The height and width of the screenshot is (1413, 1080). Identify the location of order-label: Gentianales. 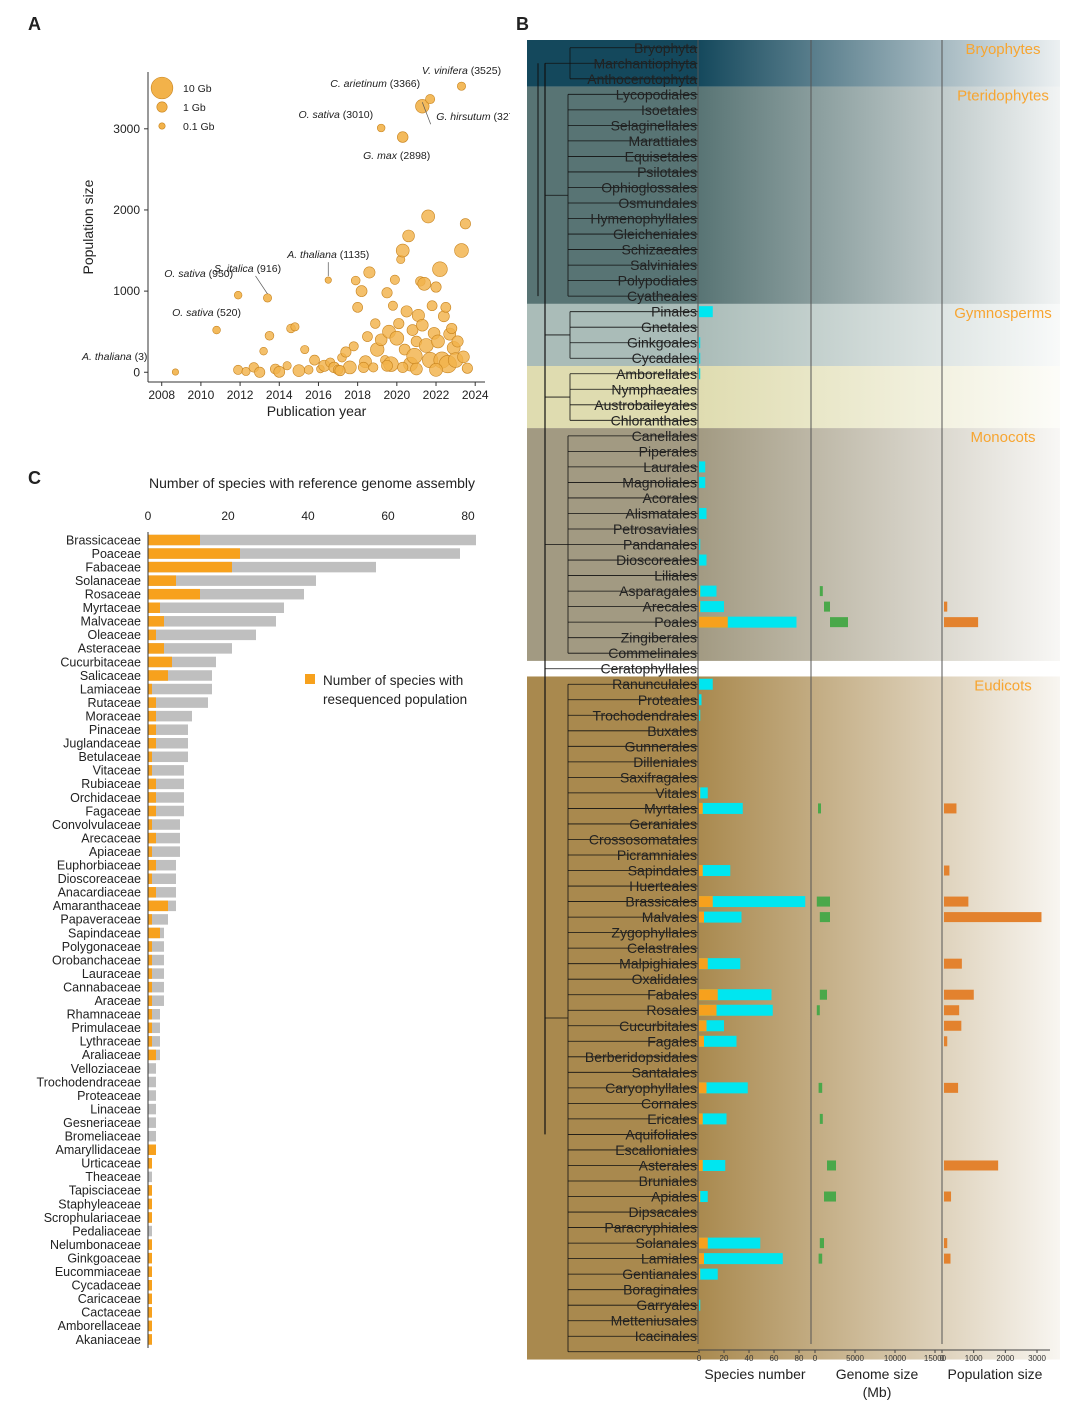
(659, 1274).